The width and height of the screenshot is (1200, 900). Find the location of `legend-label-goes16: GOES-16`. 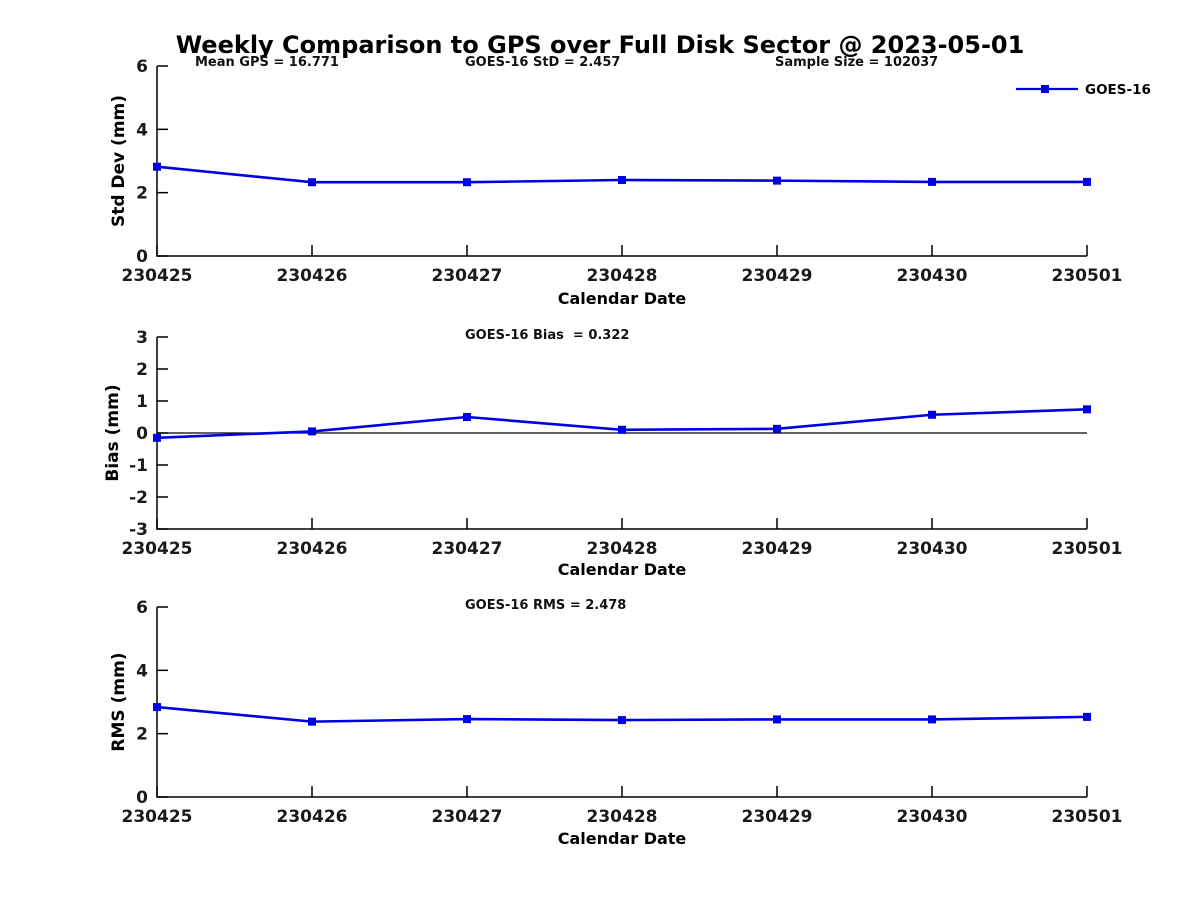

legend-label-goes16: GOES-16 is located at coordinates (1118, 90).